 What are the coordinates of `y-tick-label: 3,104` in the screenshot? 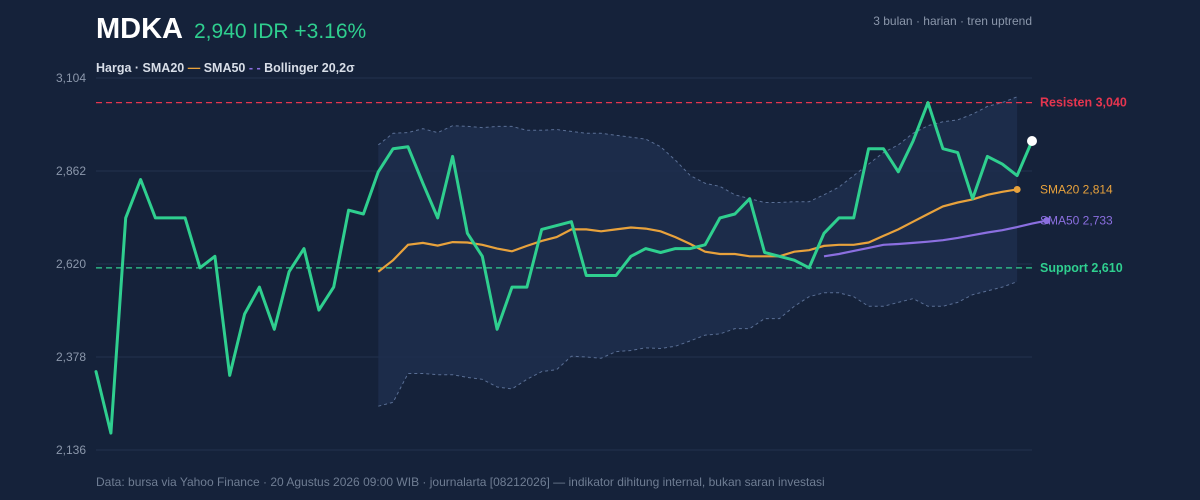 It's located at (71, 78).